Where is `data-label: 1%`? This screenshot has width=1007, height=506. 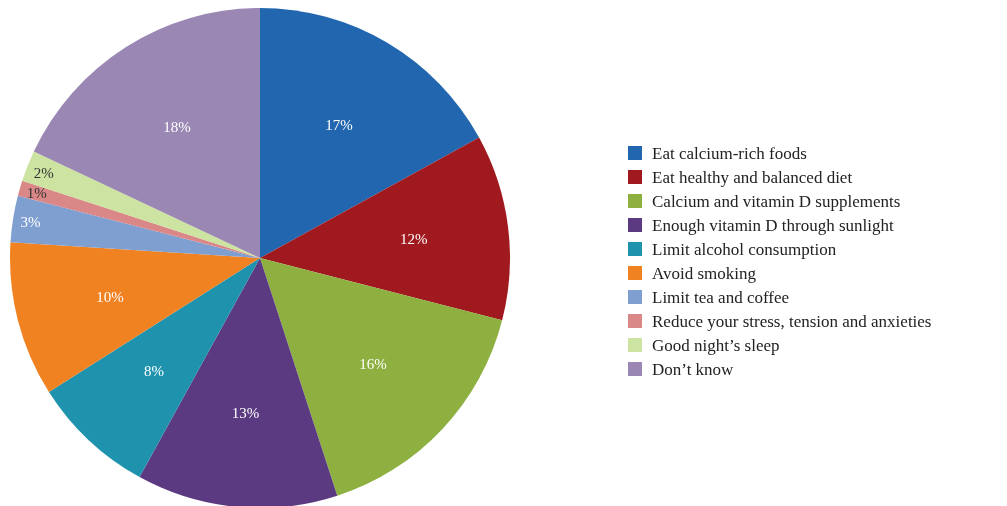
data-label: 1% is located at coordinates (36, 193).